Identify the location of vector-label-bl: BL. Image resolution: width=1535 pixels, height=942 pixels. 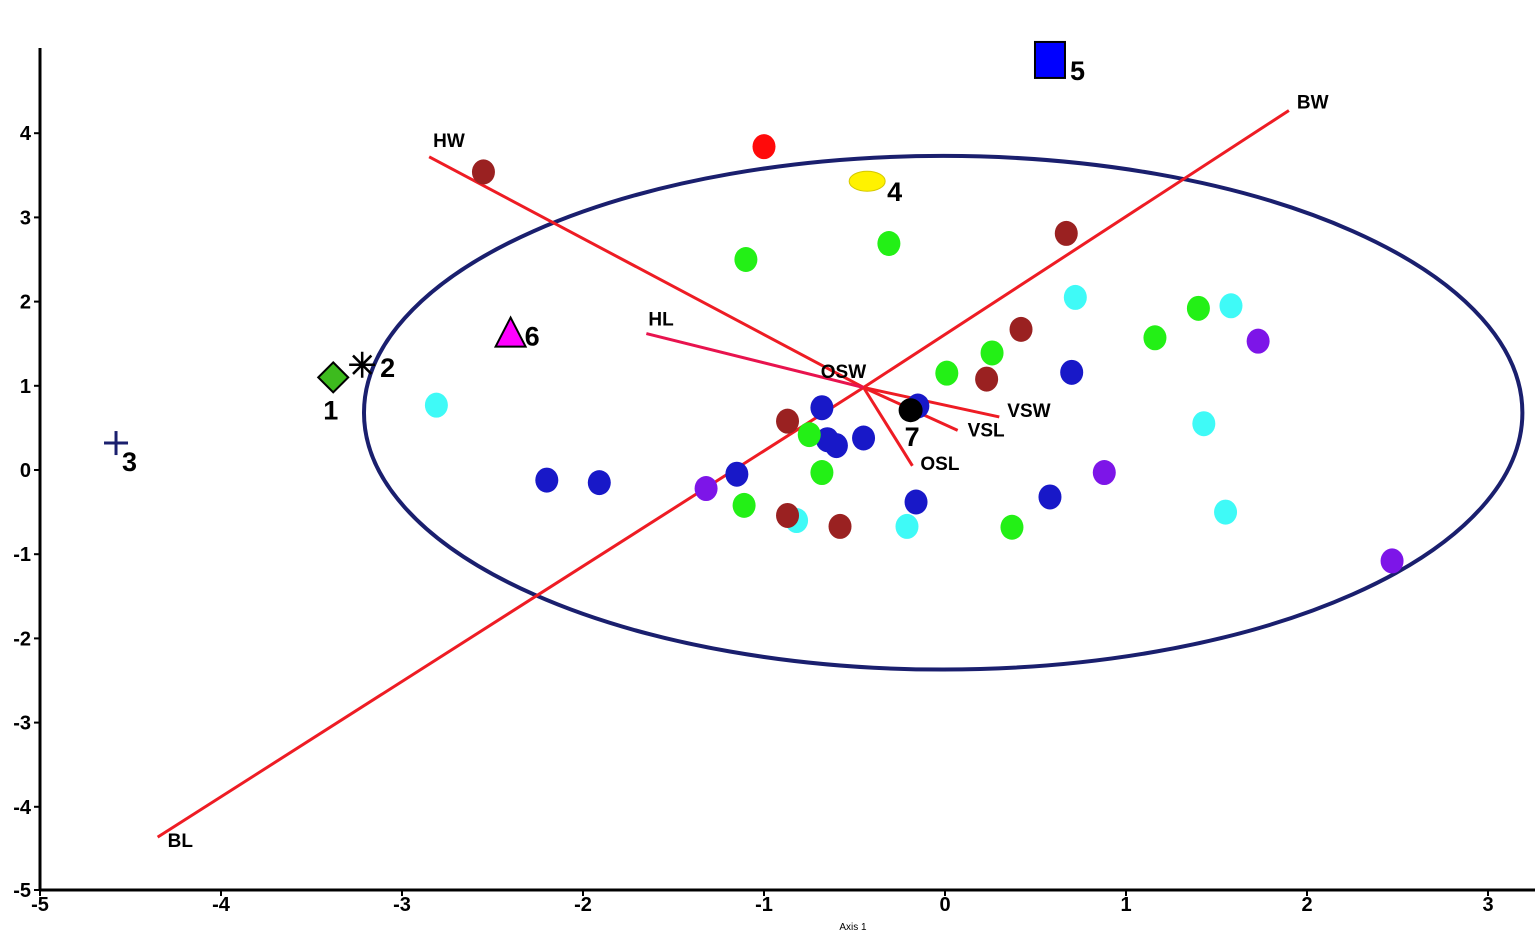
(181, 841).